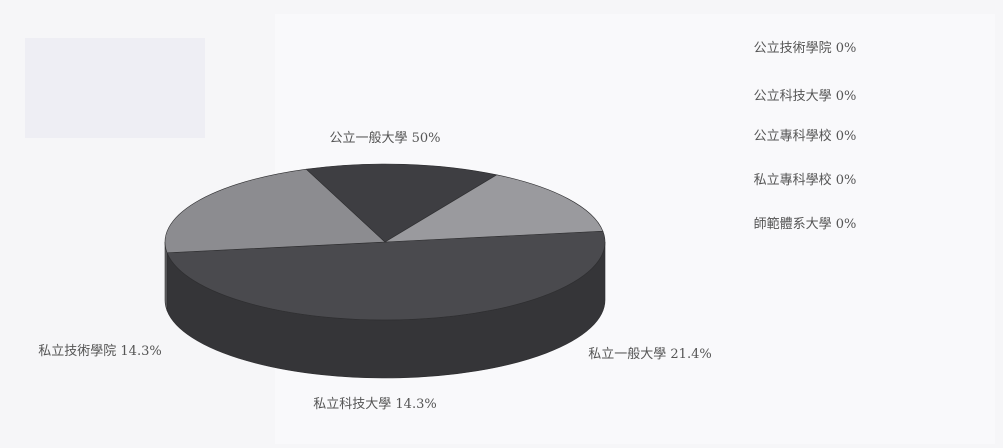 The width and height of the screenshot is (1003, 448). I want to click on label-public-junior-college: 公立專科學校 0%, so click(805, 136).